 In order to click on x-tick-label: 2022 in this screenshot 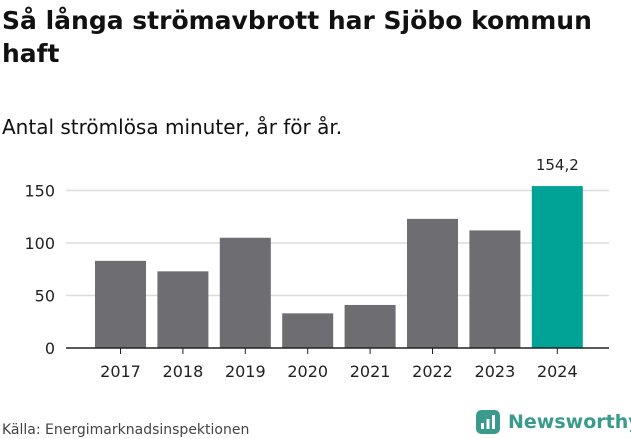, I will do `click(432, 371)`.